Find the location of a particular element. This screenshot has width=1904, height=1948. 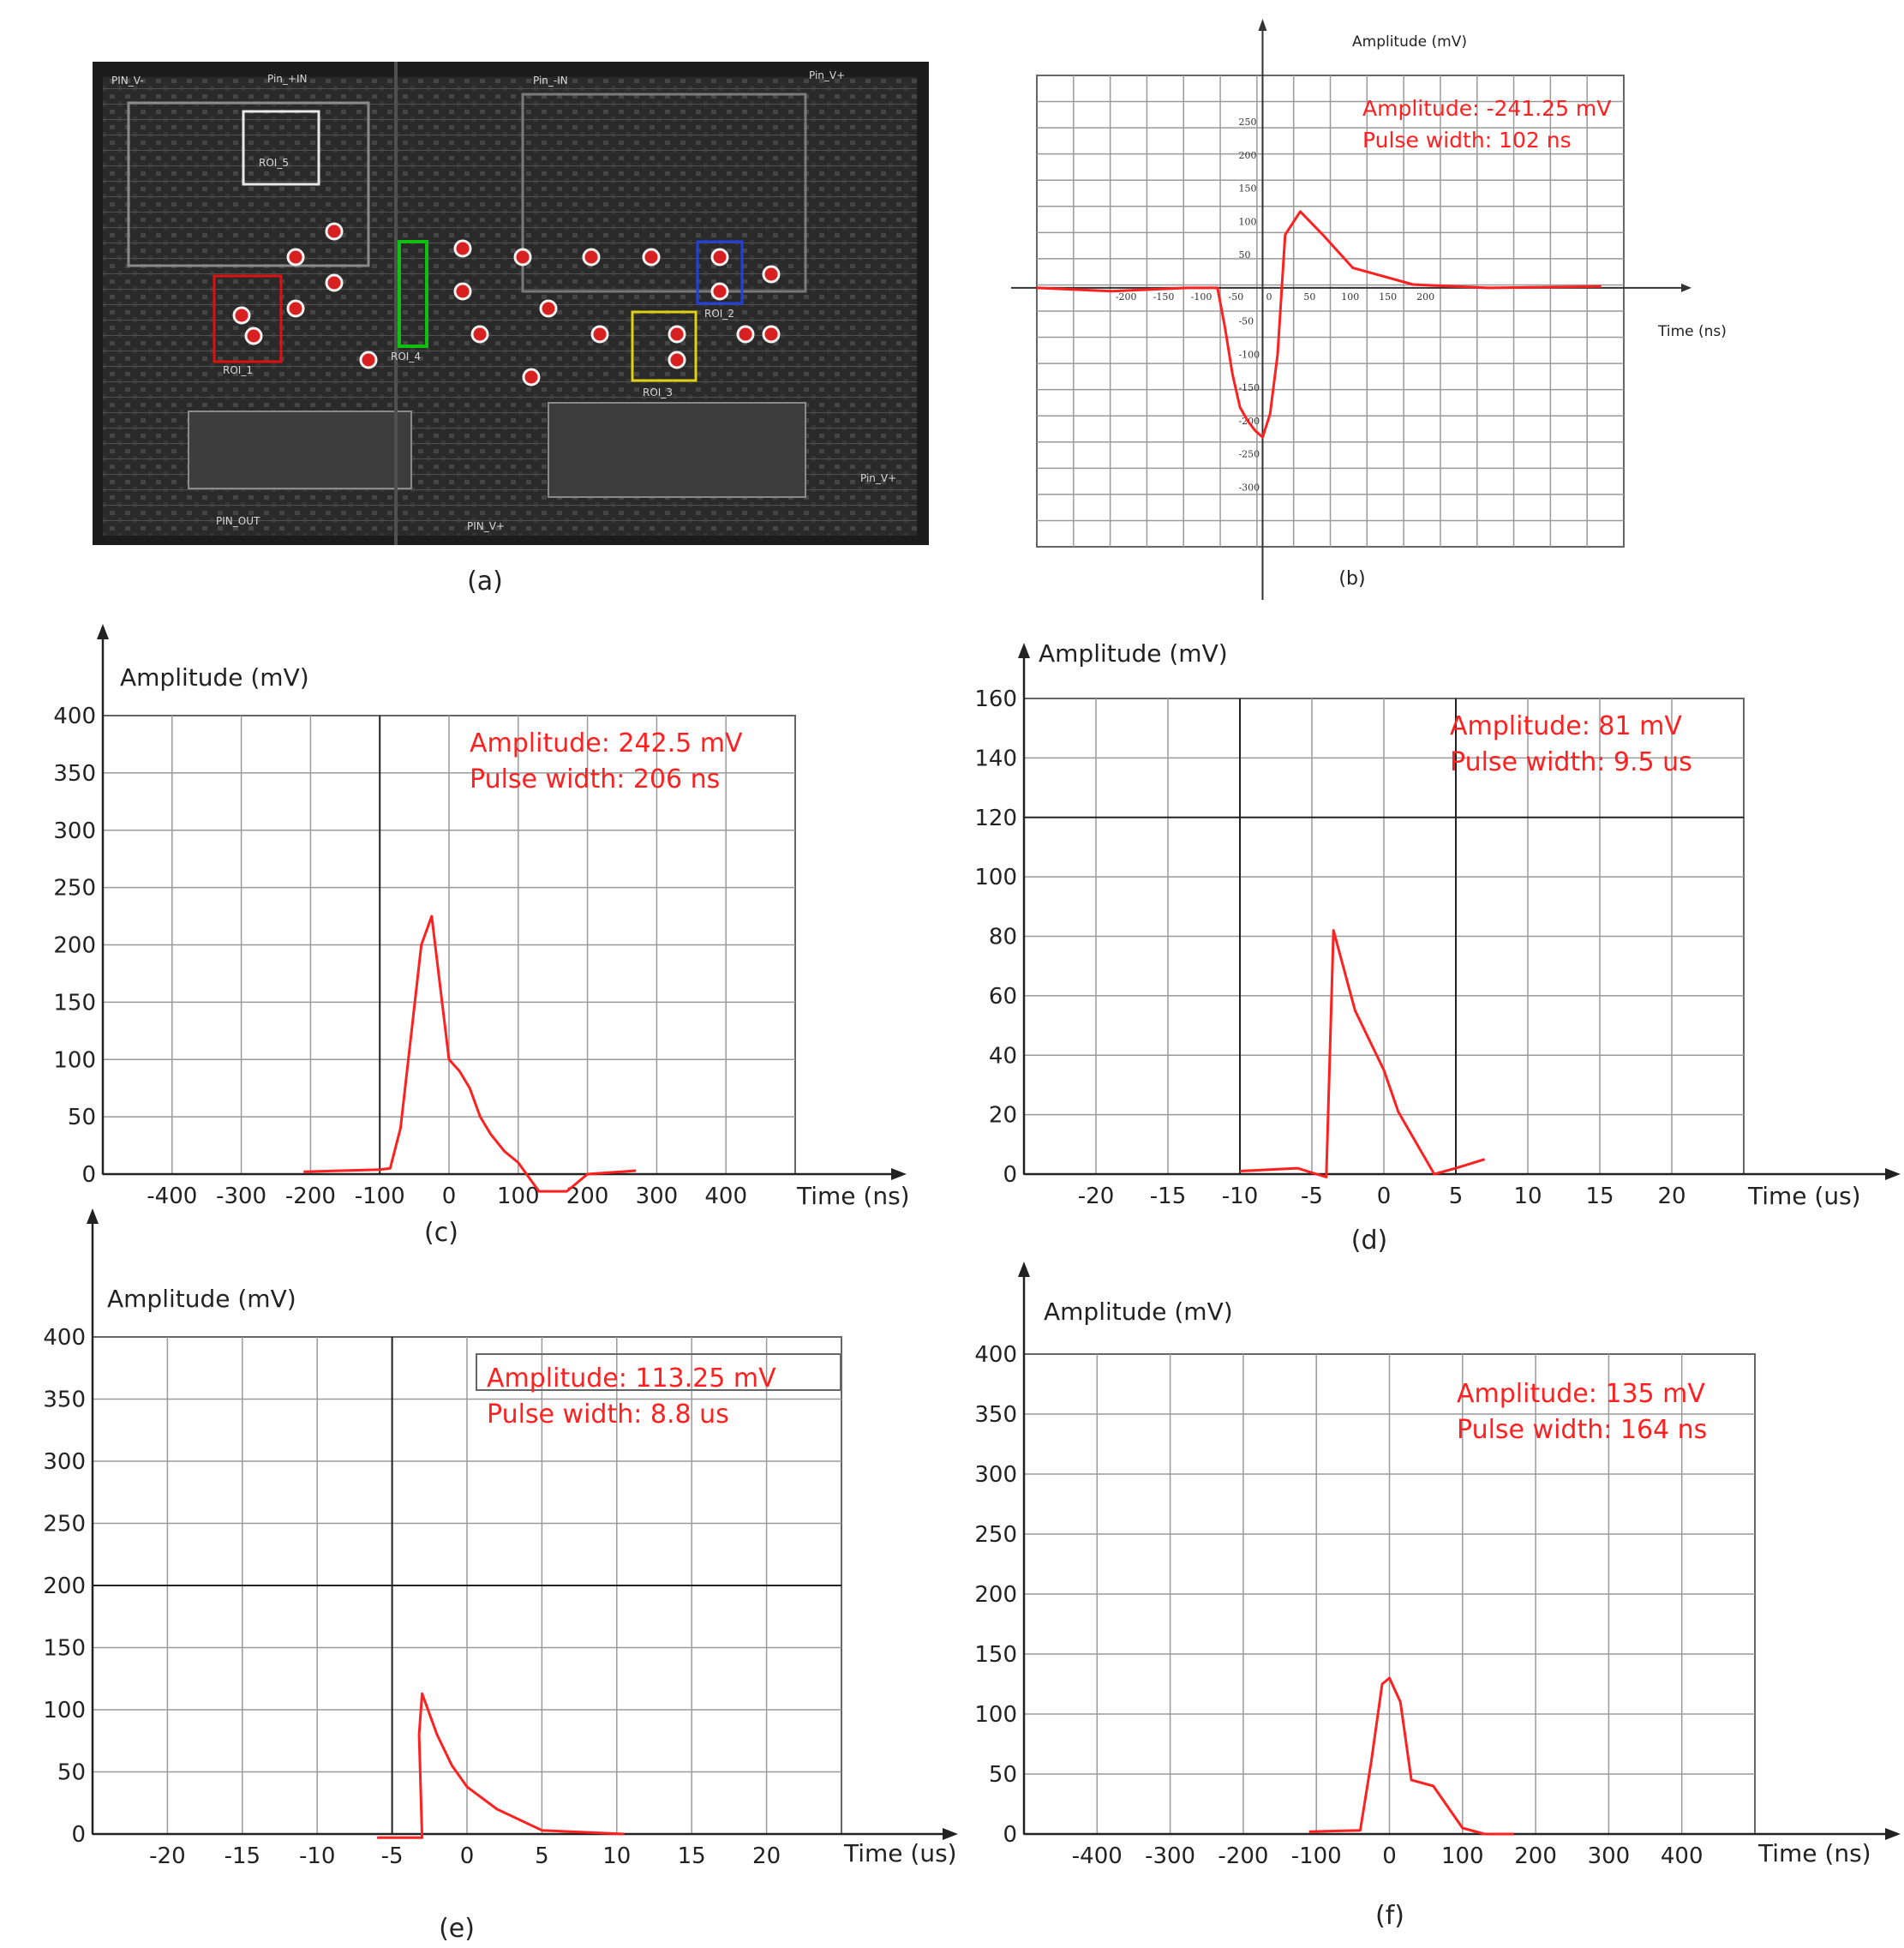

x-tick-label: 150 is located at coordinates (1388, 297).